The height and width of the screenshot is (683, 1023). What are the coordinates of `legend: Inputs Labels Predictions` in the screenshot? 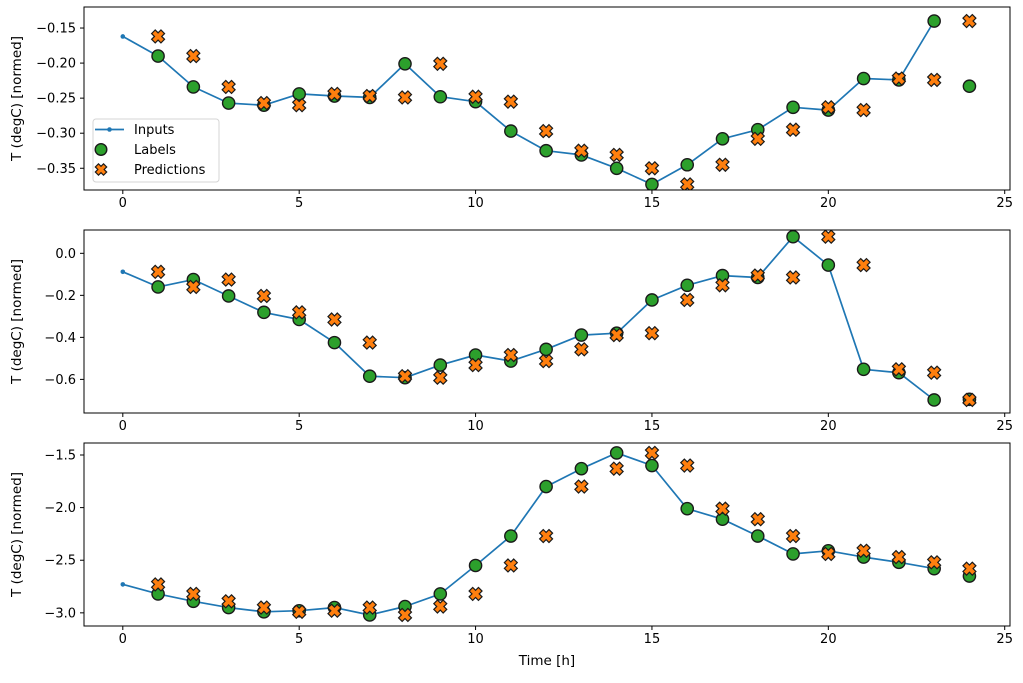 It's located at (156, 150).